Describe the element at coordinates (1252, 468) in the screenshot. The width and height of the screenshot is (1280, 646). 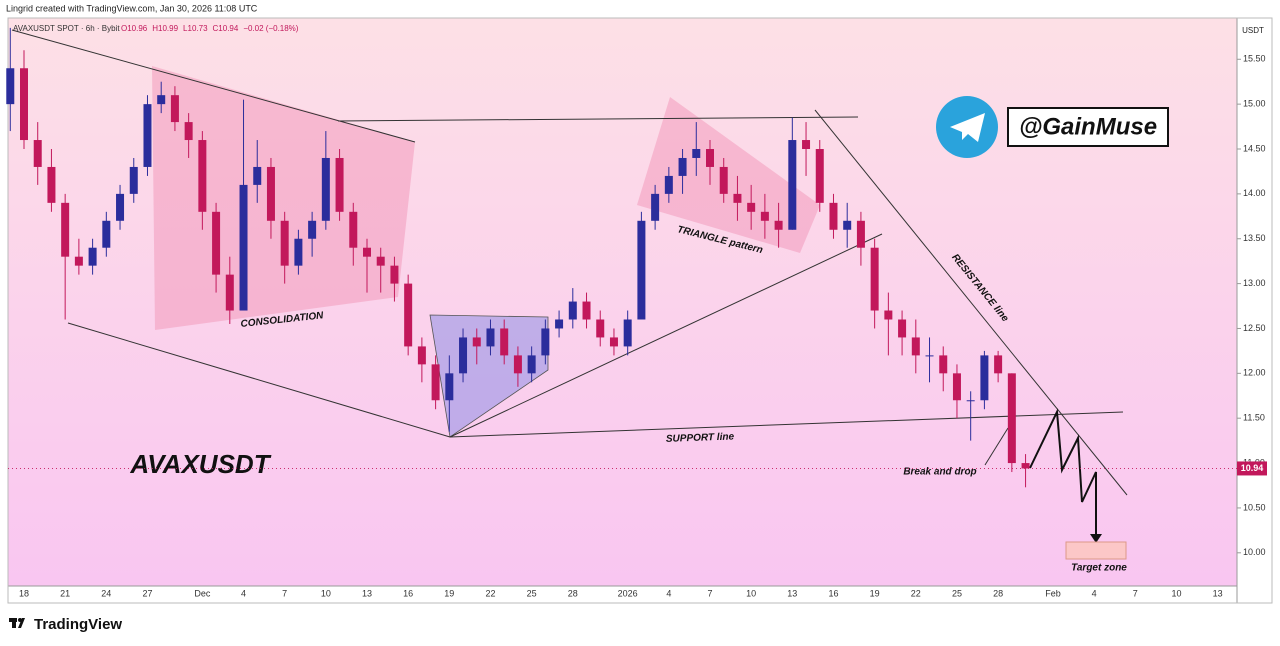
I see `last-price-label: 10.94` at that location.